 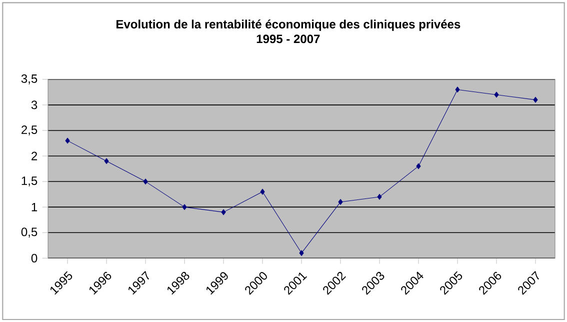 What do you see at coordinates (30, 181) in the screenshot?
I see `y-tick-label: 1,5` at bounding box center [30, 181].